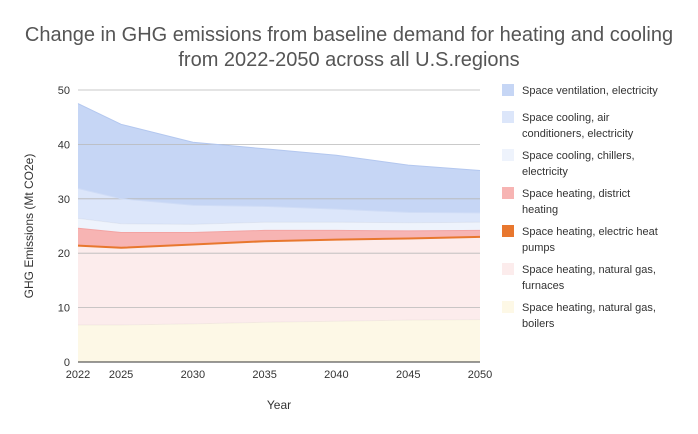  What do you see at coordinates (576, 194) in the screenshot?
I see `legend-label: Space heating, district` at bounding box center [576, 194].